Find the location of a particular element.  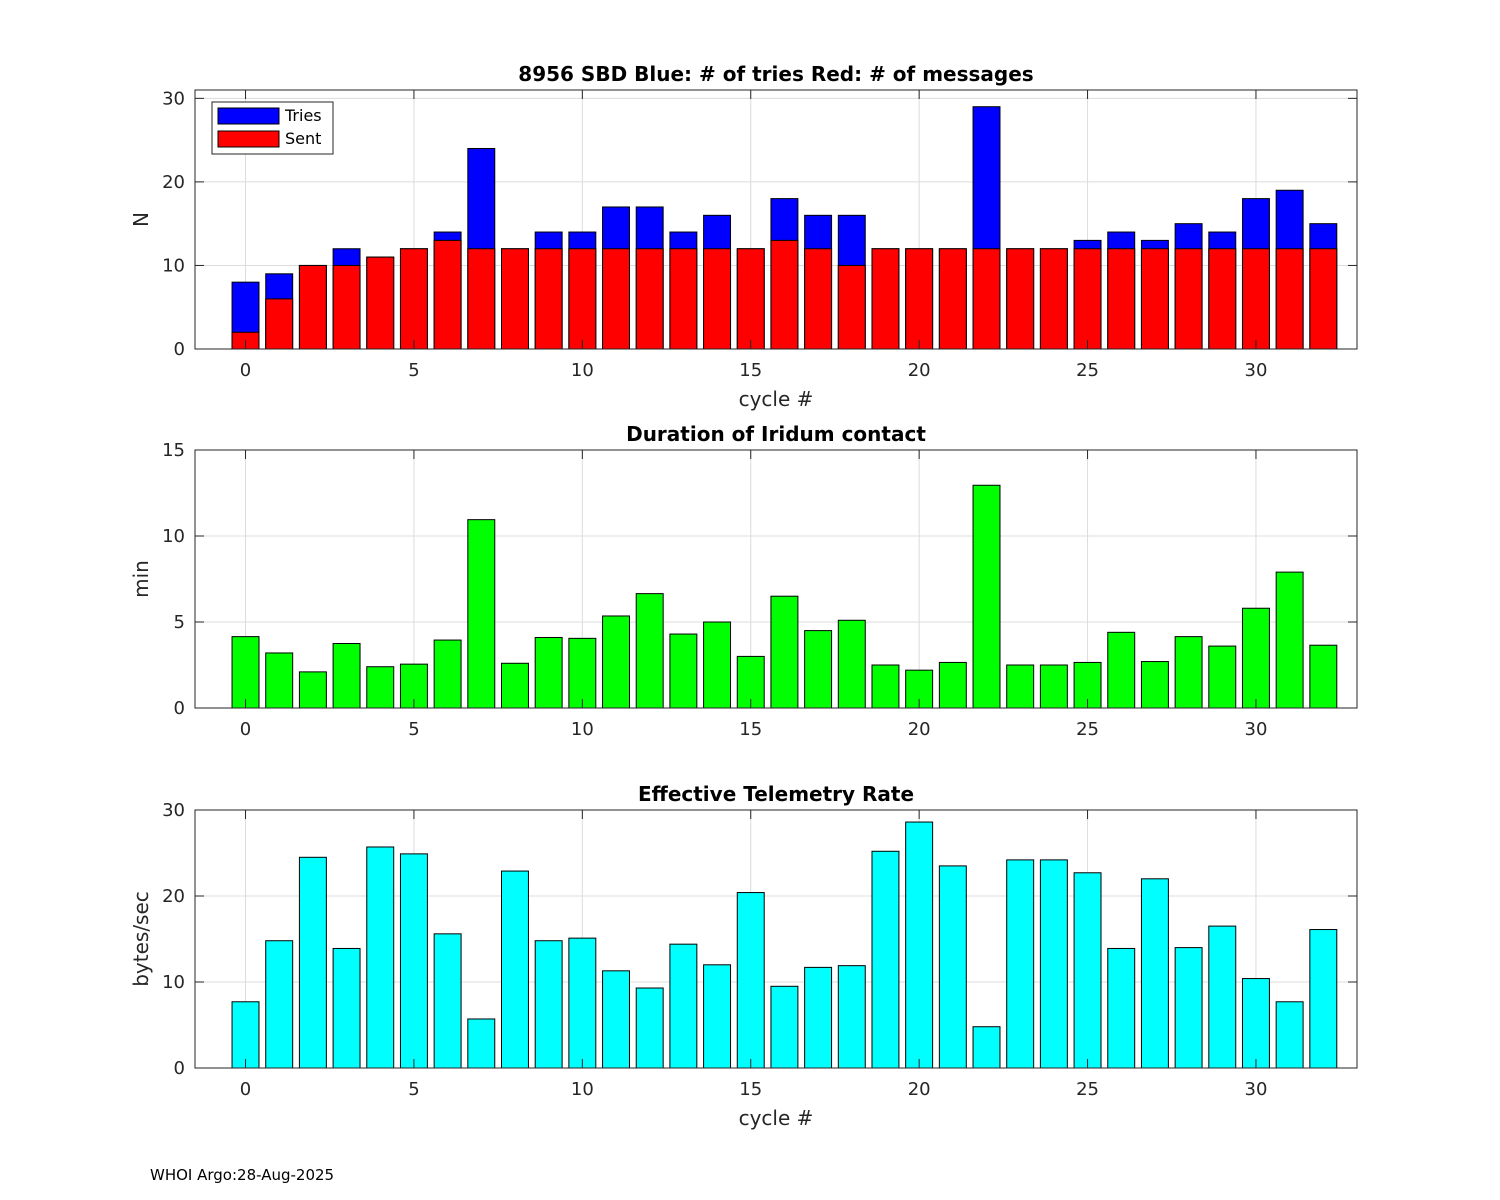

legend-label-tries: Tries is located at coordinates (303, 115).